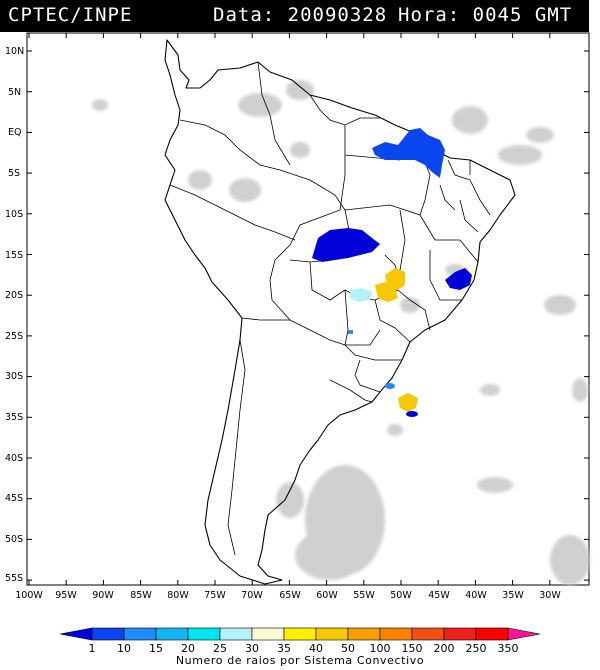 This screenshot has width=600, height=670. Describe the element at coordinates (14, 295) in the screenshot. I see `lat-label: 20S` at that location.